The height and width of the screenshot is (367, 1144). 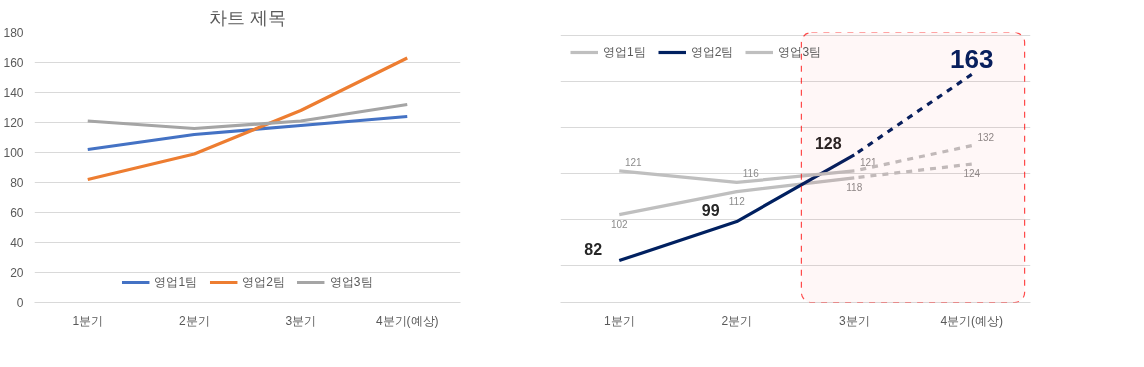 I want to click on chart-title: 차트 제목, so click(x=248, y=17).